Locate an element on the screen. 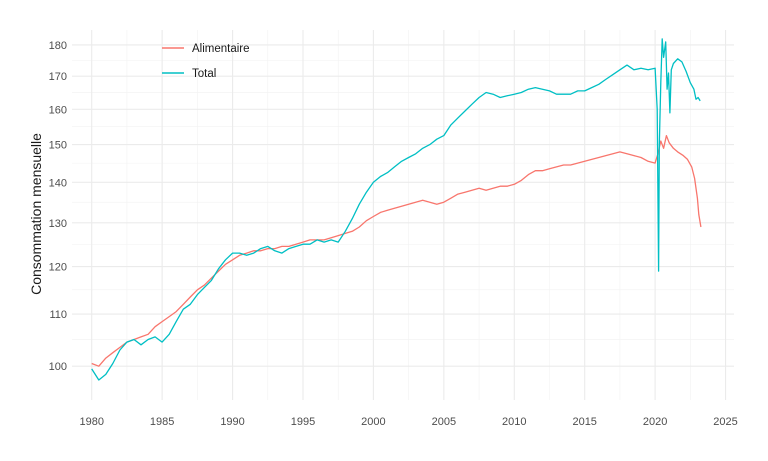 The height and width of the screenshot is (461, 768). x-tick-label: 2020 is located at coordinates (655, 422).